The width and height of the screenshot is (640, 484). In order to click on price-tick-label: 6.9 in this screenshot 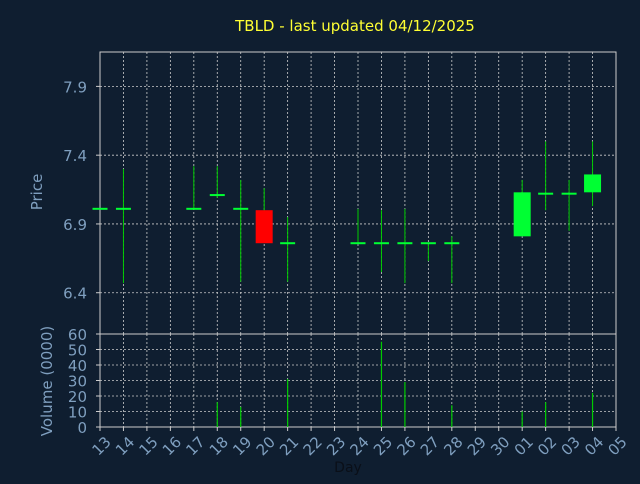, I will do `click(75, 225)`.